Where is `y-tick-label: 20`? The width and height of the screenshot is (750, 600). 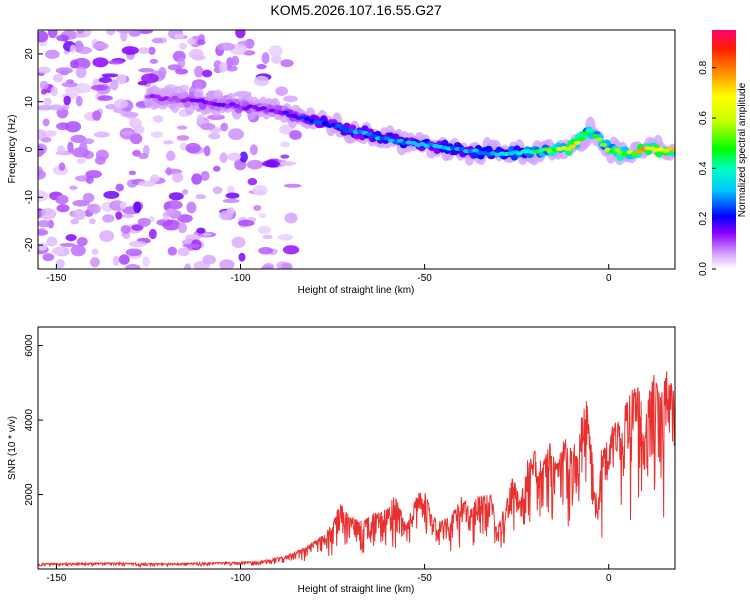 y-tick-label: 20 is located at coordinates (29, 54).